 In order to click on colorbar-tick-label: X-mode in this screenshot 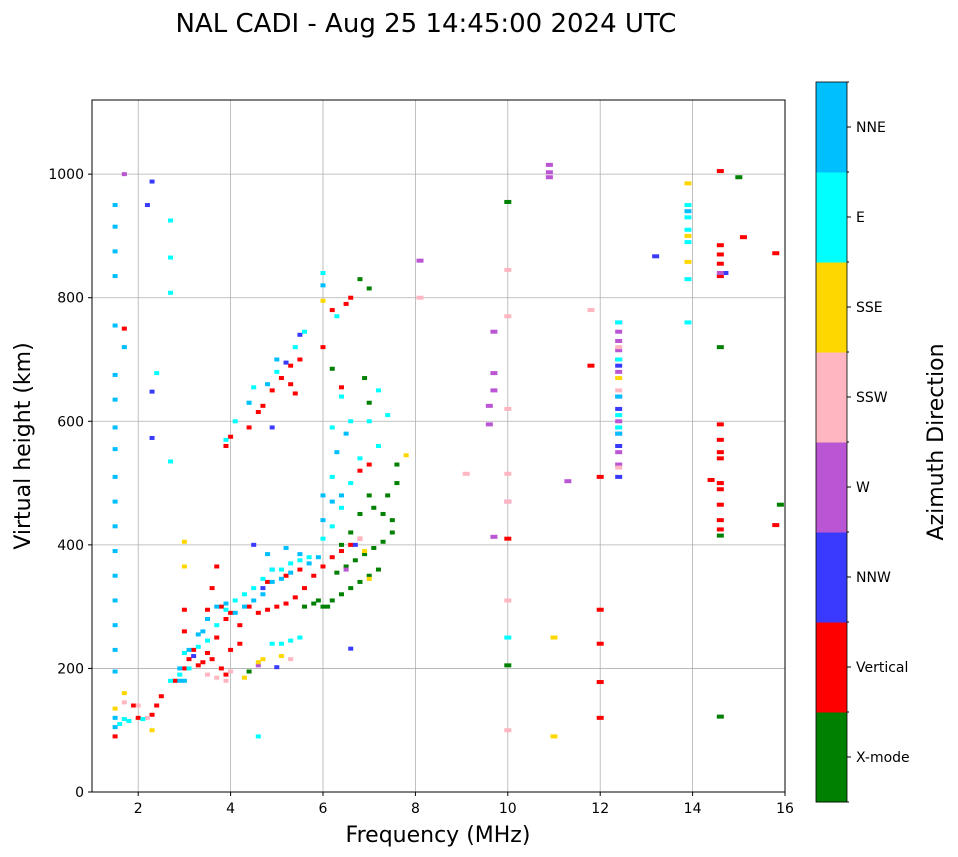, I will do `click(883, 758)`.